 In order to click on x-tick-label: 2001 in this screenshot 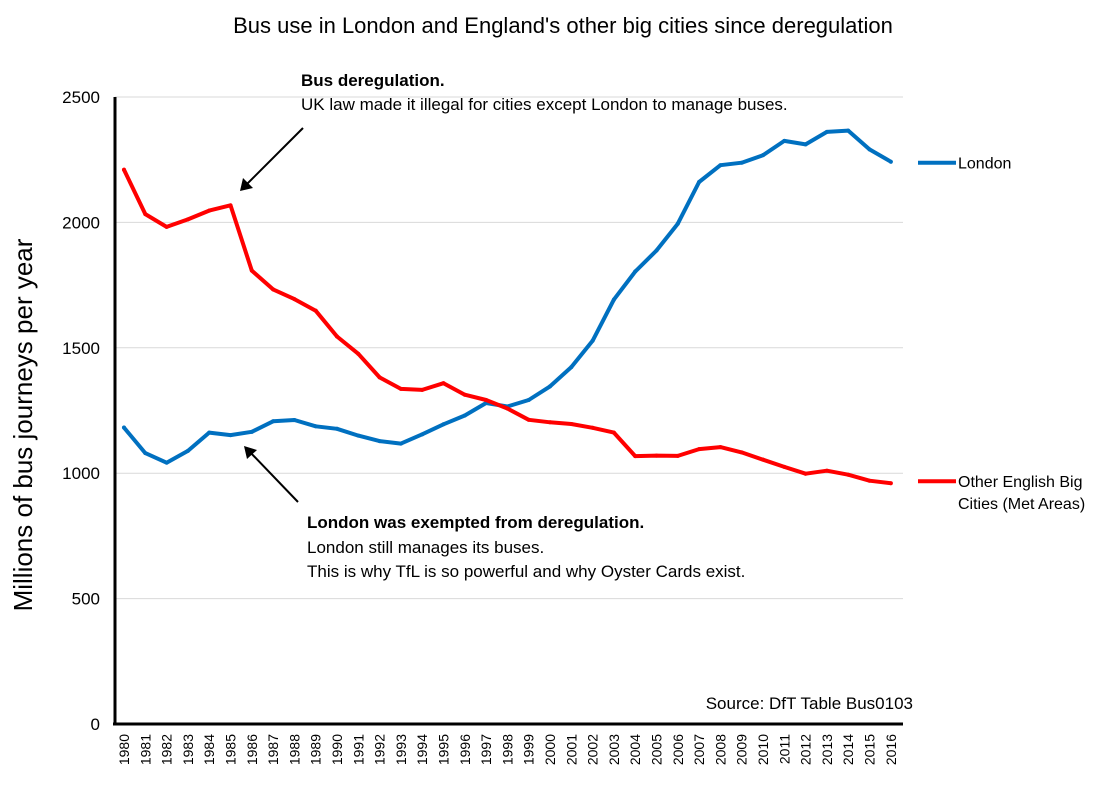, I will do `click(571, 749)`.